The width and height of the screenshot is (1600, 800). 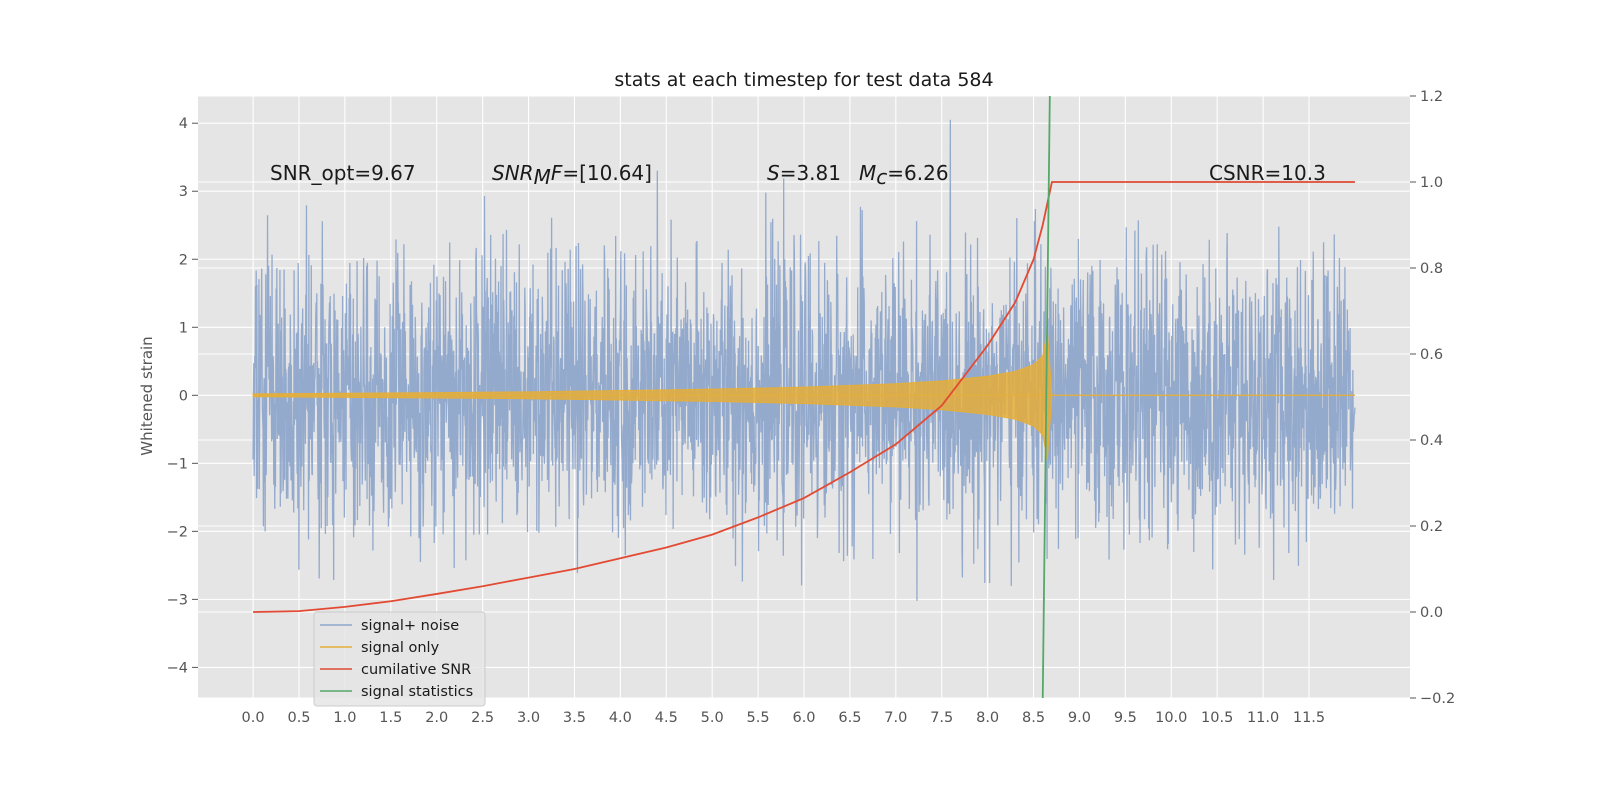 I want to click on x-tick-label: 8.0, so click(x=987, y=718).